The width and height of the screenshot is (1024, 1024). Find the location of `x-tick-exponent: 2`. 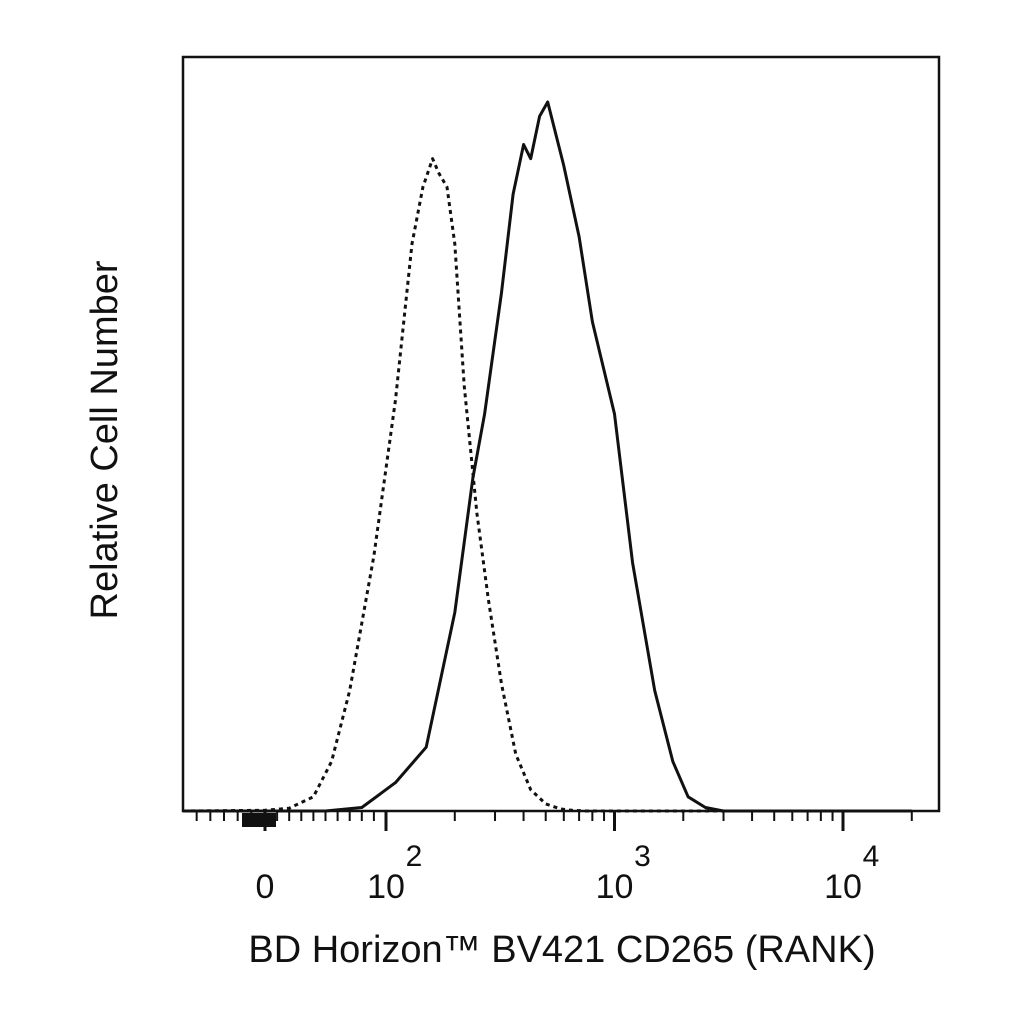

x-tick-exponent: 2 is located at coordinates (414, 856).